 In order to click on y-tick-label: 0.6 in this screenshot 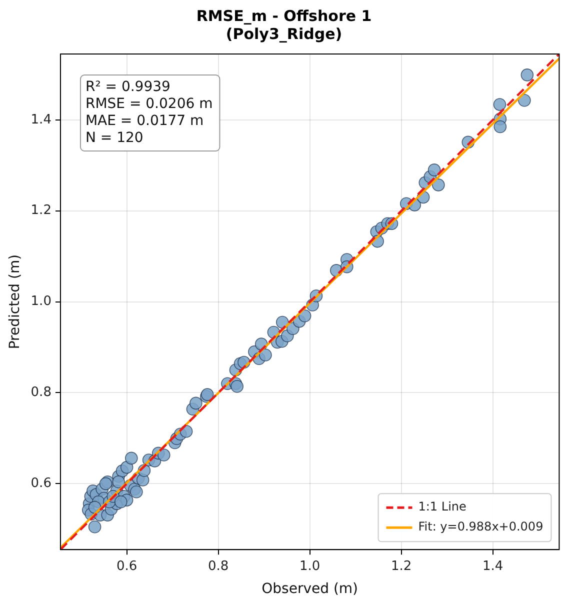, I will do `click(41, 484)`.